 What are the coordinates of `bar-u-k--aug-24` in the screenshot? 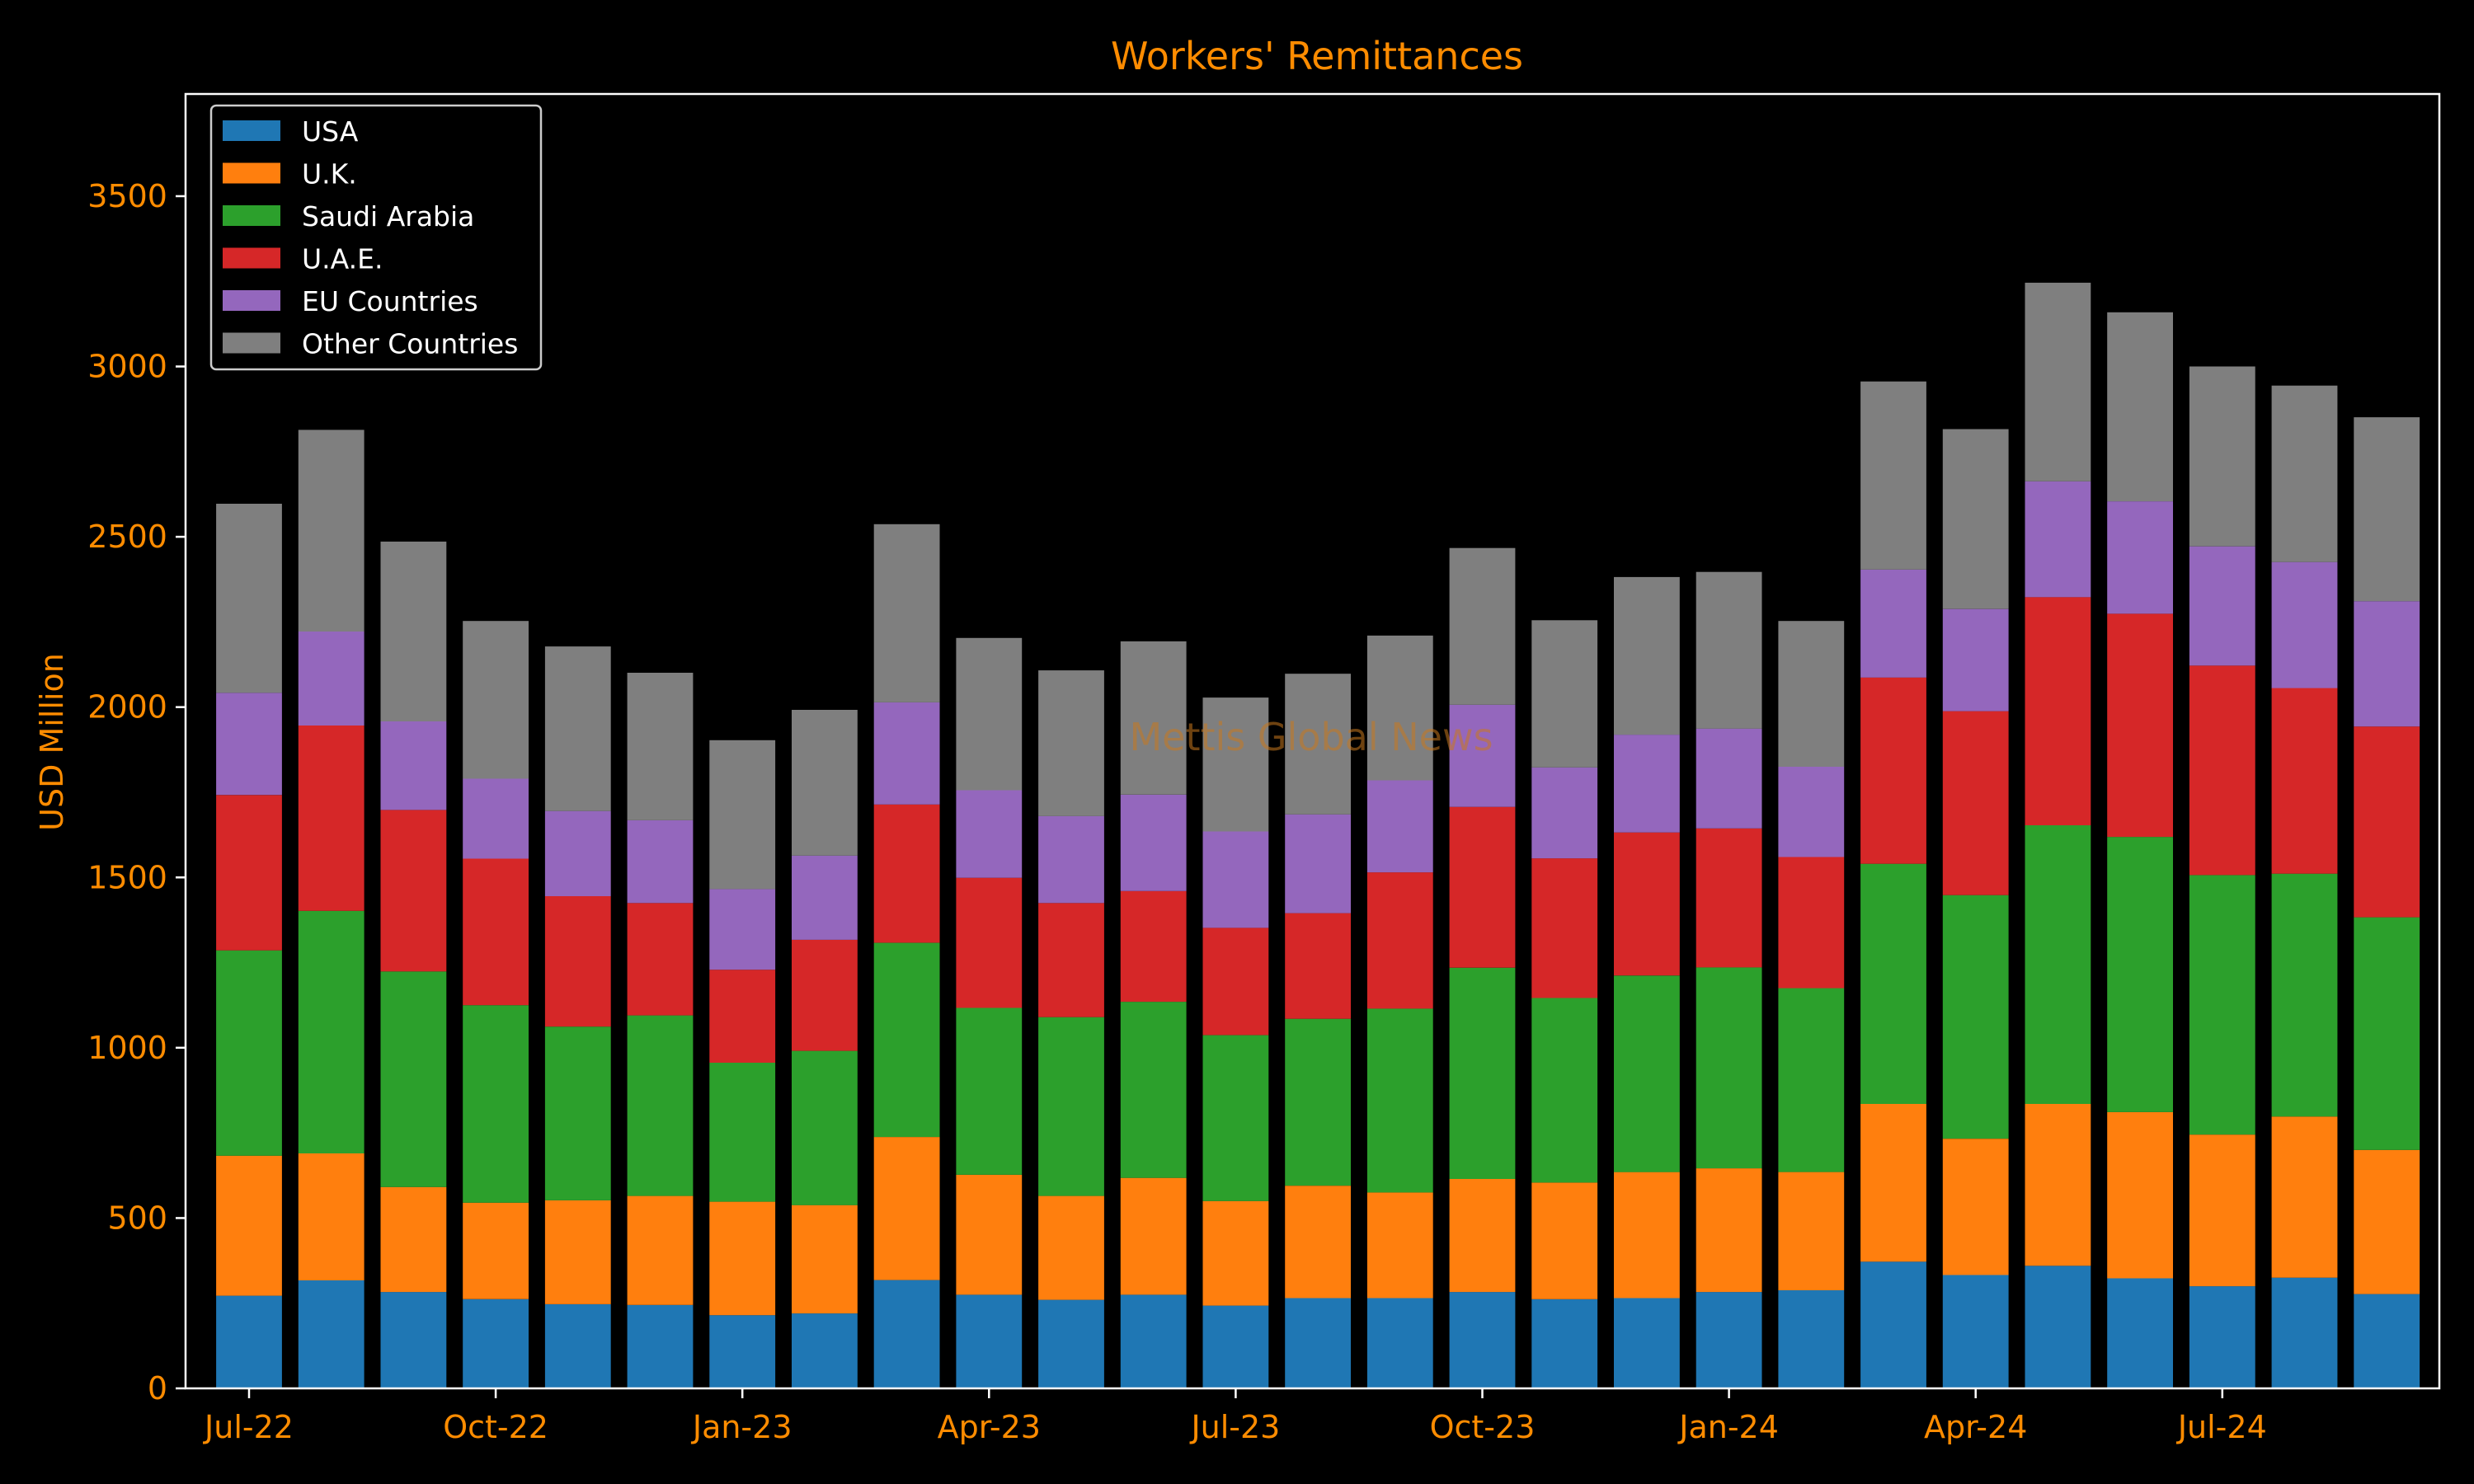 It's located at (2304, 1197).